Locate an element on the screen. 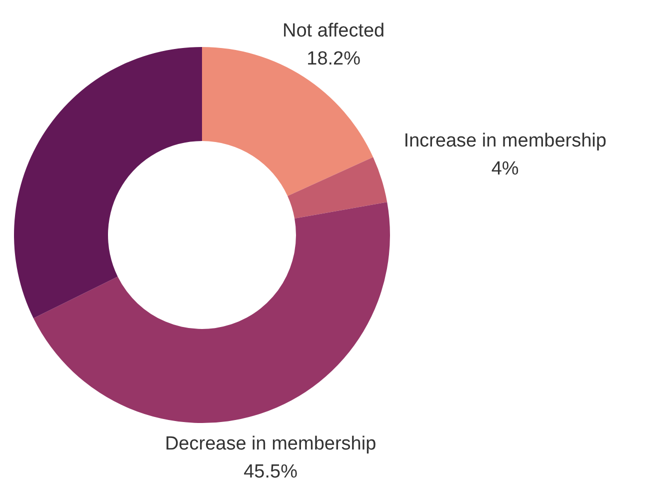 The image size is (652, 480). data-label: 45.5% is located at coordinates (271, 471).